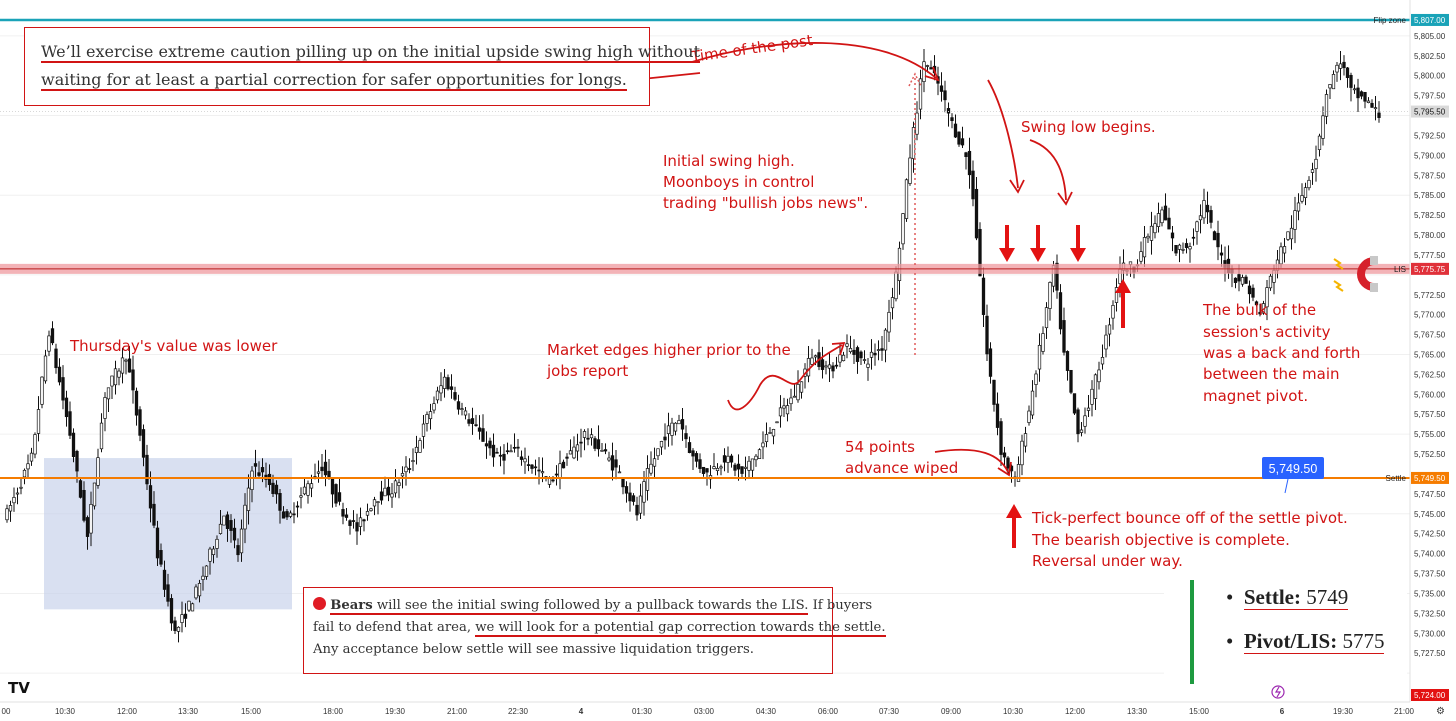 This screenshot has height=721, width=1456. I want to click on settings-gear-icon: ⚙, so click(1440, 711).